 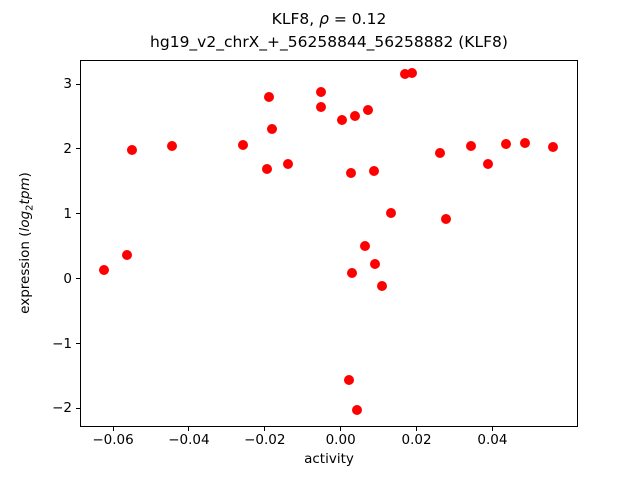 What do you see at coordinates (189, 440) in the screenshot?
I see `x-tick-label: −0.04` at bounding box center [189, 440].